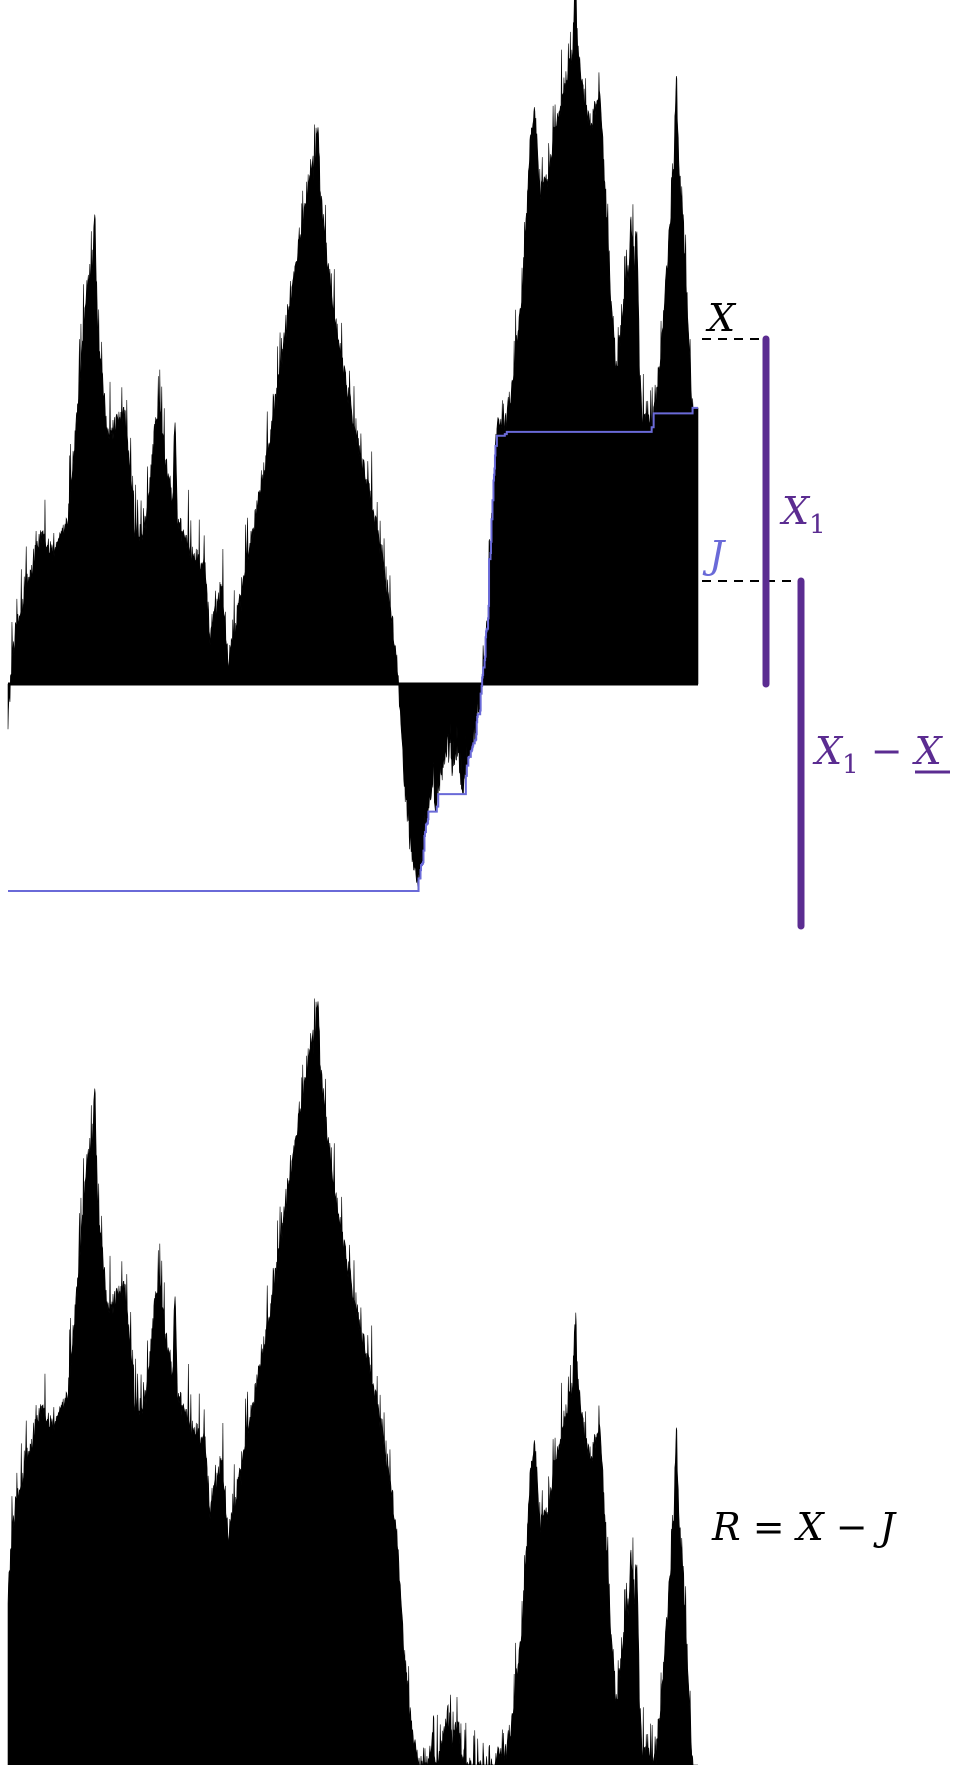 Image resolution: width=956 pixels, height=1765 pixels. Describe the element at coordinates (721, 318) in the screenshot. I see `label-x: X` at that location.